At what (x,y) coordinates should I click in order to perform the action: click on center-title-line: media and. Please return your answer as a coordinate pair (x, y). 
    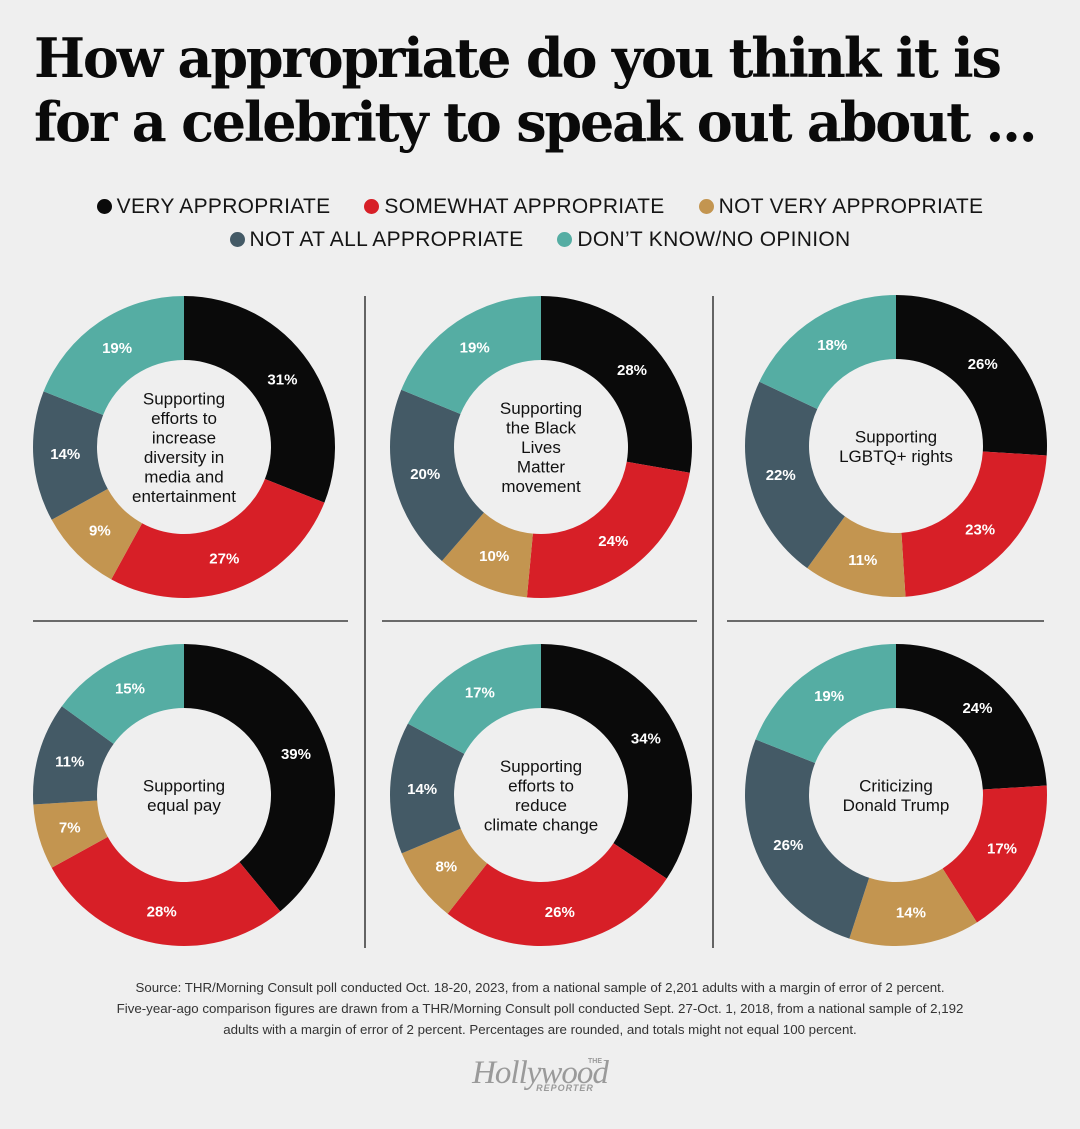
    Looking at the image, I should click on (183, 476).